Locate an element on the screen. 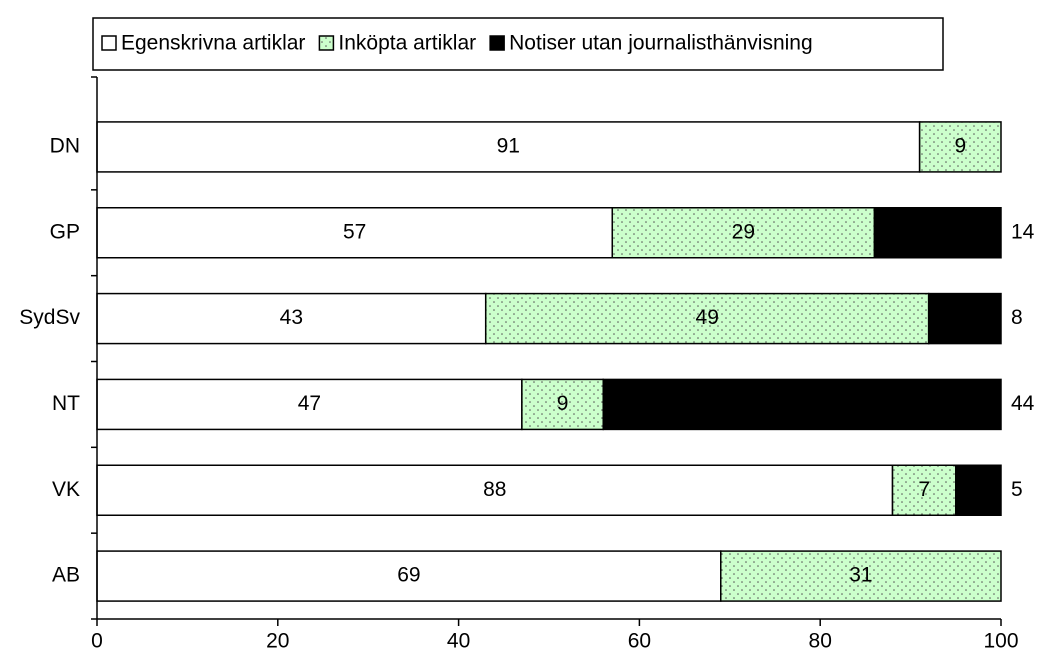 The height and width of the screenshot is (666, 1043). x-tick-label: 80 is located at coordinates (820, 641).